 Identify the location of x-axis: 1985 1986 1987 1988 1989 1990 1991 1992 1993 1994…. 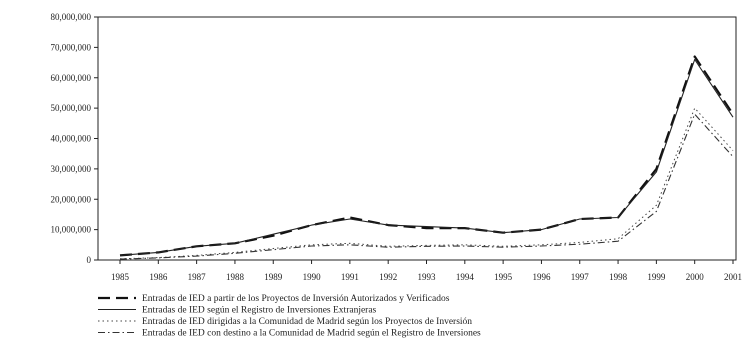
(426, 271).